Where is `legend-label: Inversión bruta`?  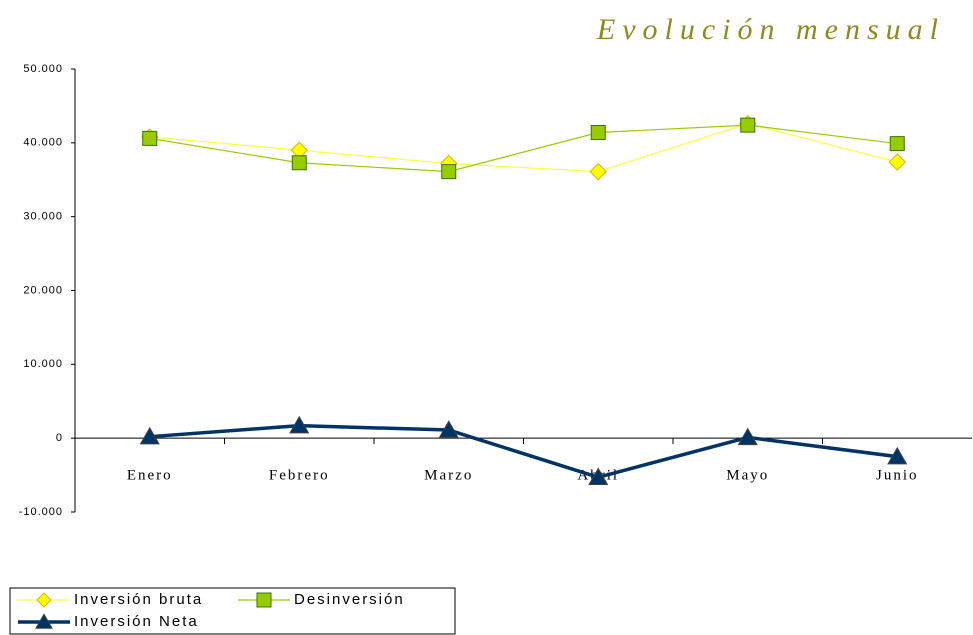
legend-label: Inversión bruta is located at coordinates (138, 599).